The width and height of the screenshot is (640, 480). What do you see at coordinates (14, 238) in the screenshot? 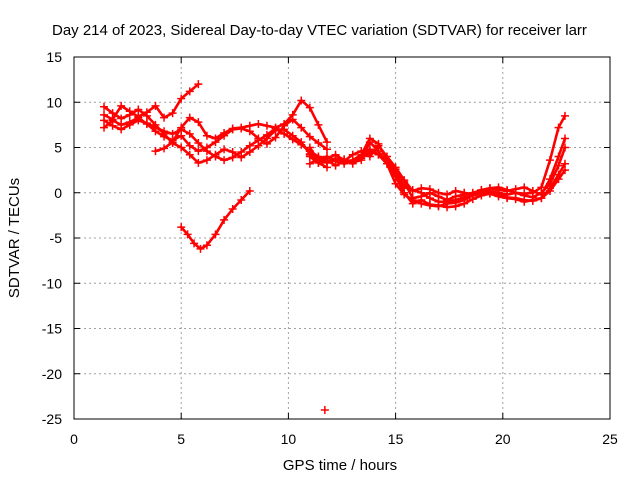
I see `y-axis-label: SDTVAR / TECUs` at bounding box center [14, 238].